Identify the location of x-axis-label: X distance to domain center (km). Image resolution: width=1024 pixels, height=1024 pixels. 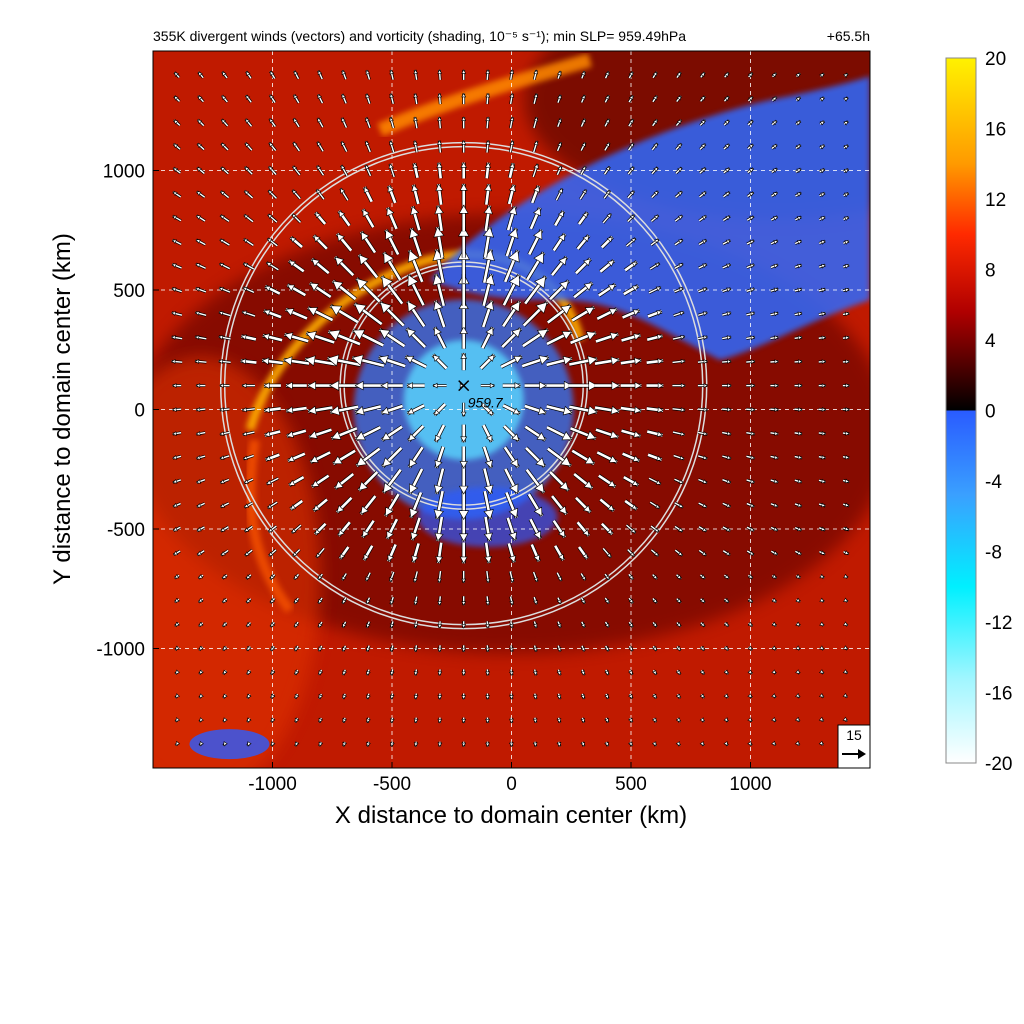
(511, 815).